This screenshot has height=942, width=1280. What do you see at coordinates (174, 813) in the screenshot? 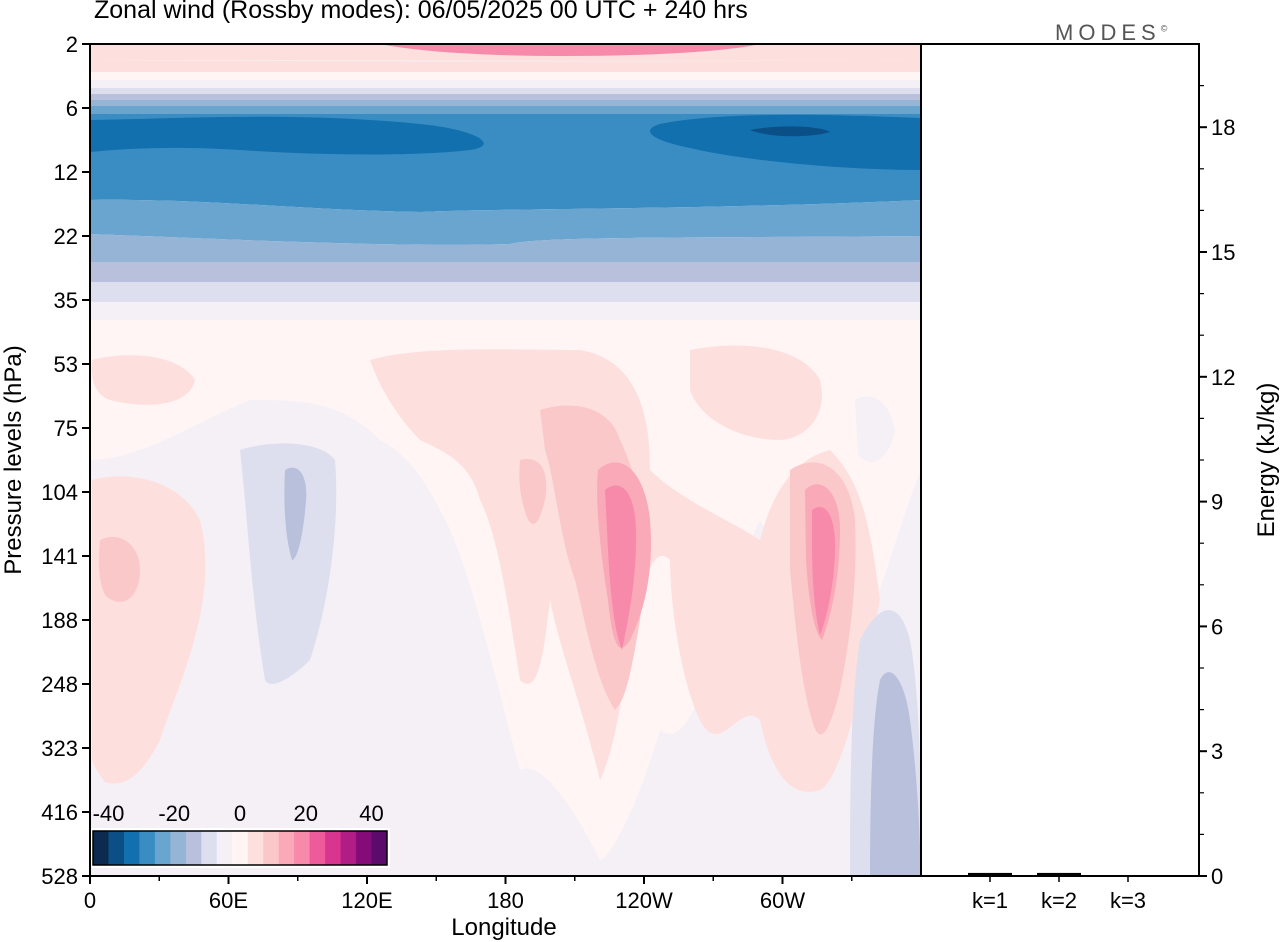
I see `colorbar-tick-label: -20` at bounding box center [174, 813].